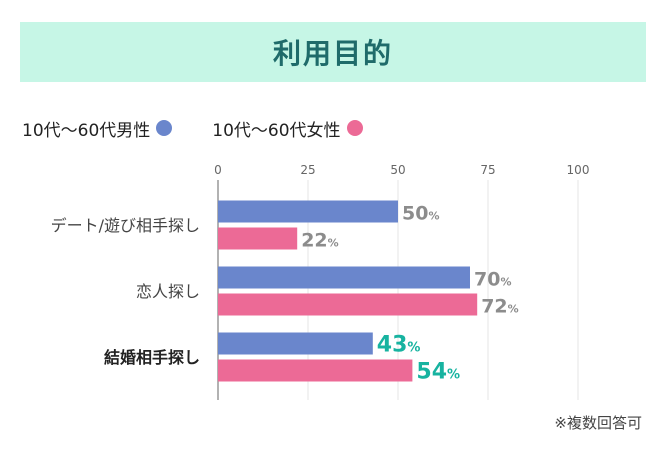 The height and width of the screenshot is (466, 666). I want to click on legend-swatch-female, so click(354, 128).